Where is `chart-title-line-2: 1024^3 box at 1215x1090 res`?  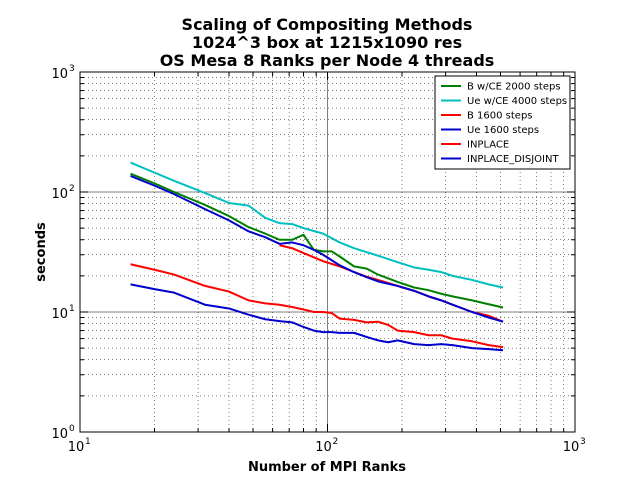 chart-title-line-2: 1024^3 box at 1215x1090 res is located at coordinates (327, 42).